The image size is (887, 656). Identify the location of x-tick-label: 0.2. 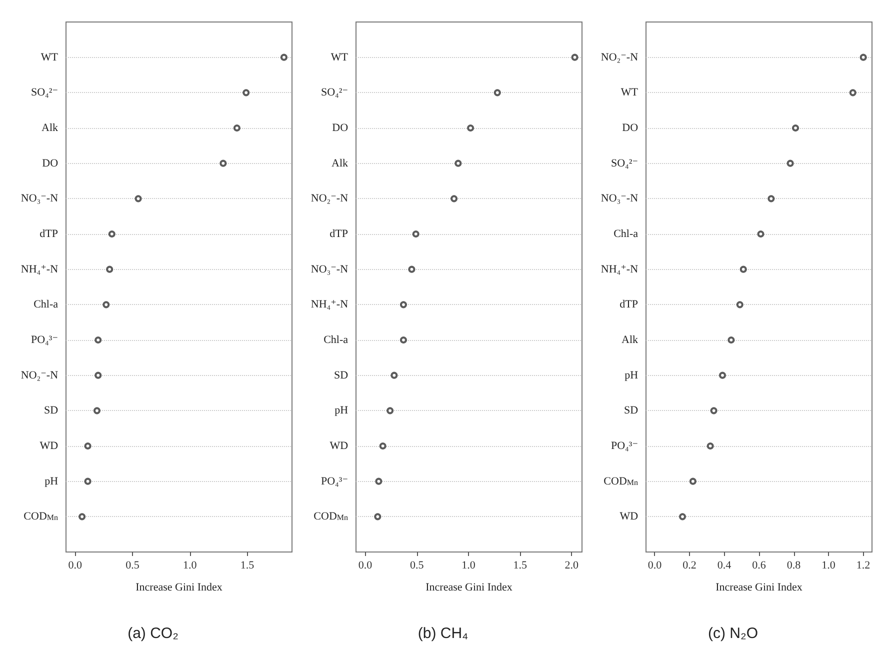
(689, 566).